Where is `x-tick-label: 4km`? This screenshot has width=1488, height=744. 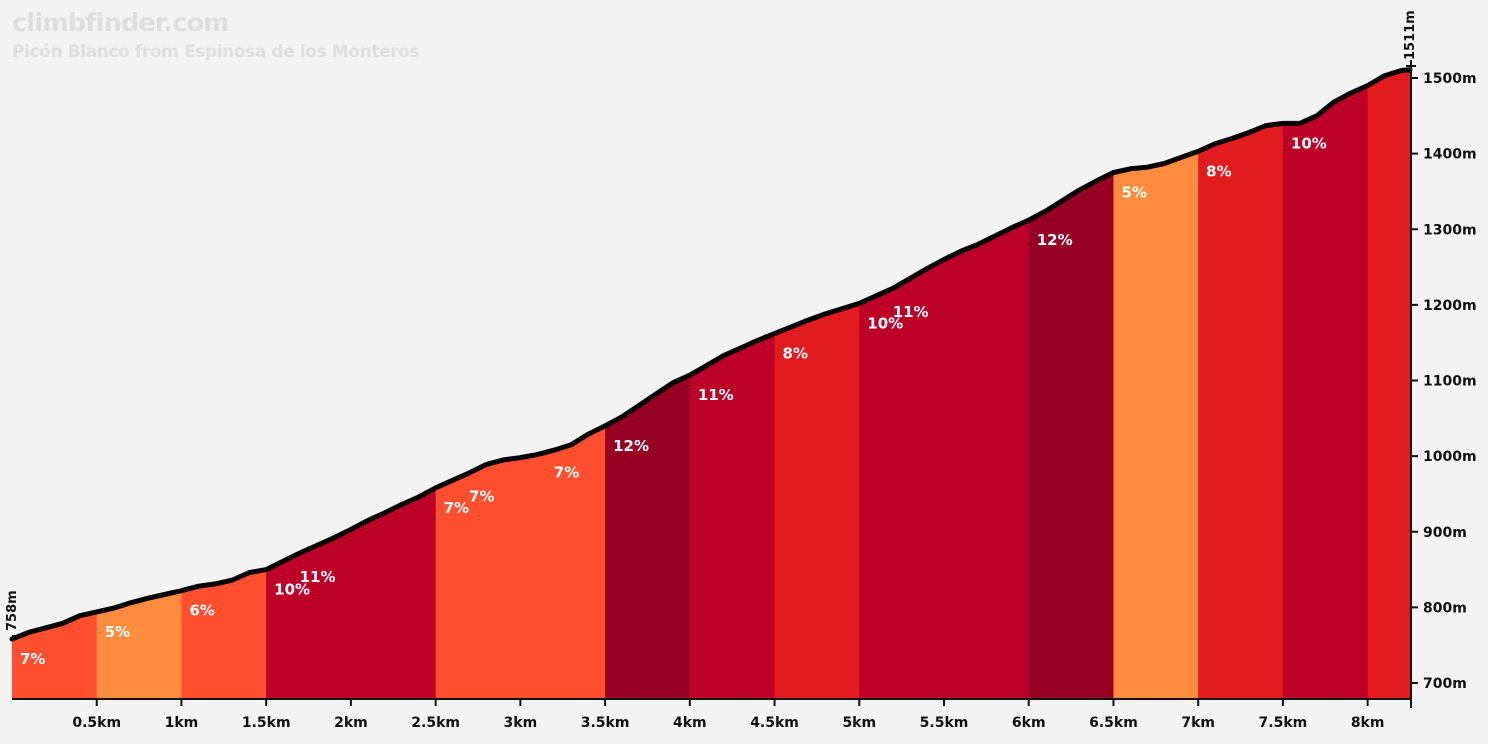
x-tick-label: 4km is located at coordinates (690, 723).